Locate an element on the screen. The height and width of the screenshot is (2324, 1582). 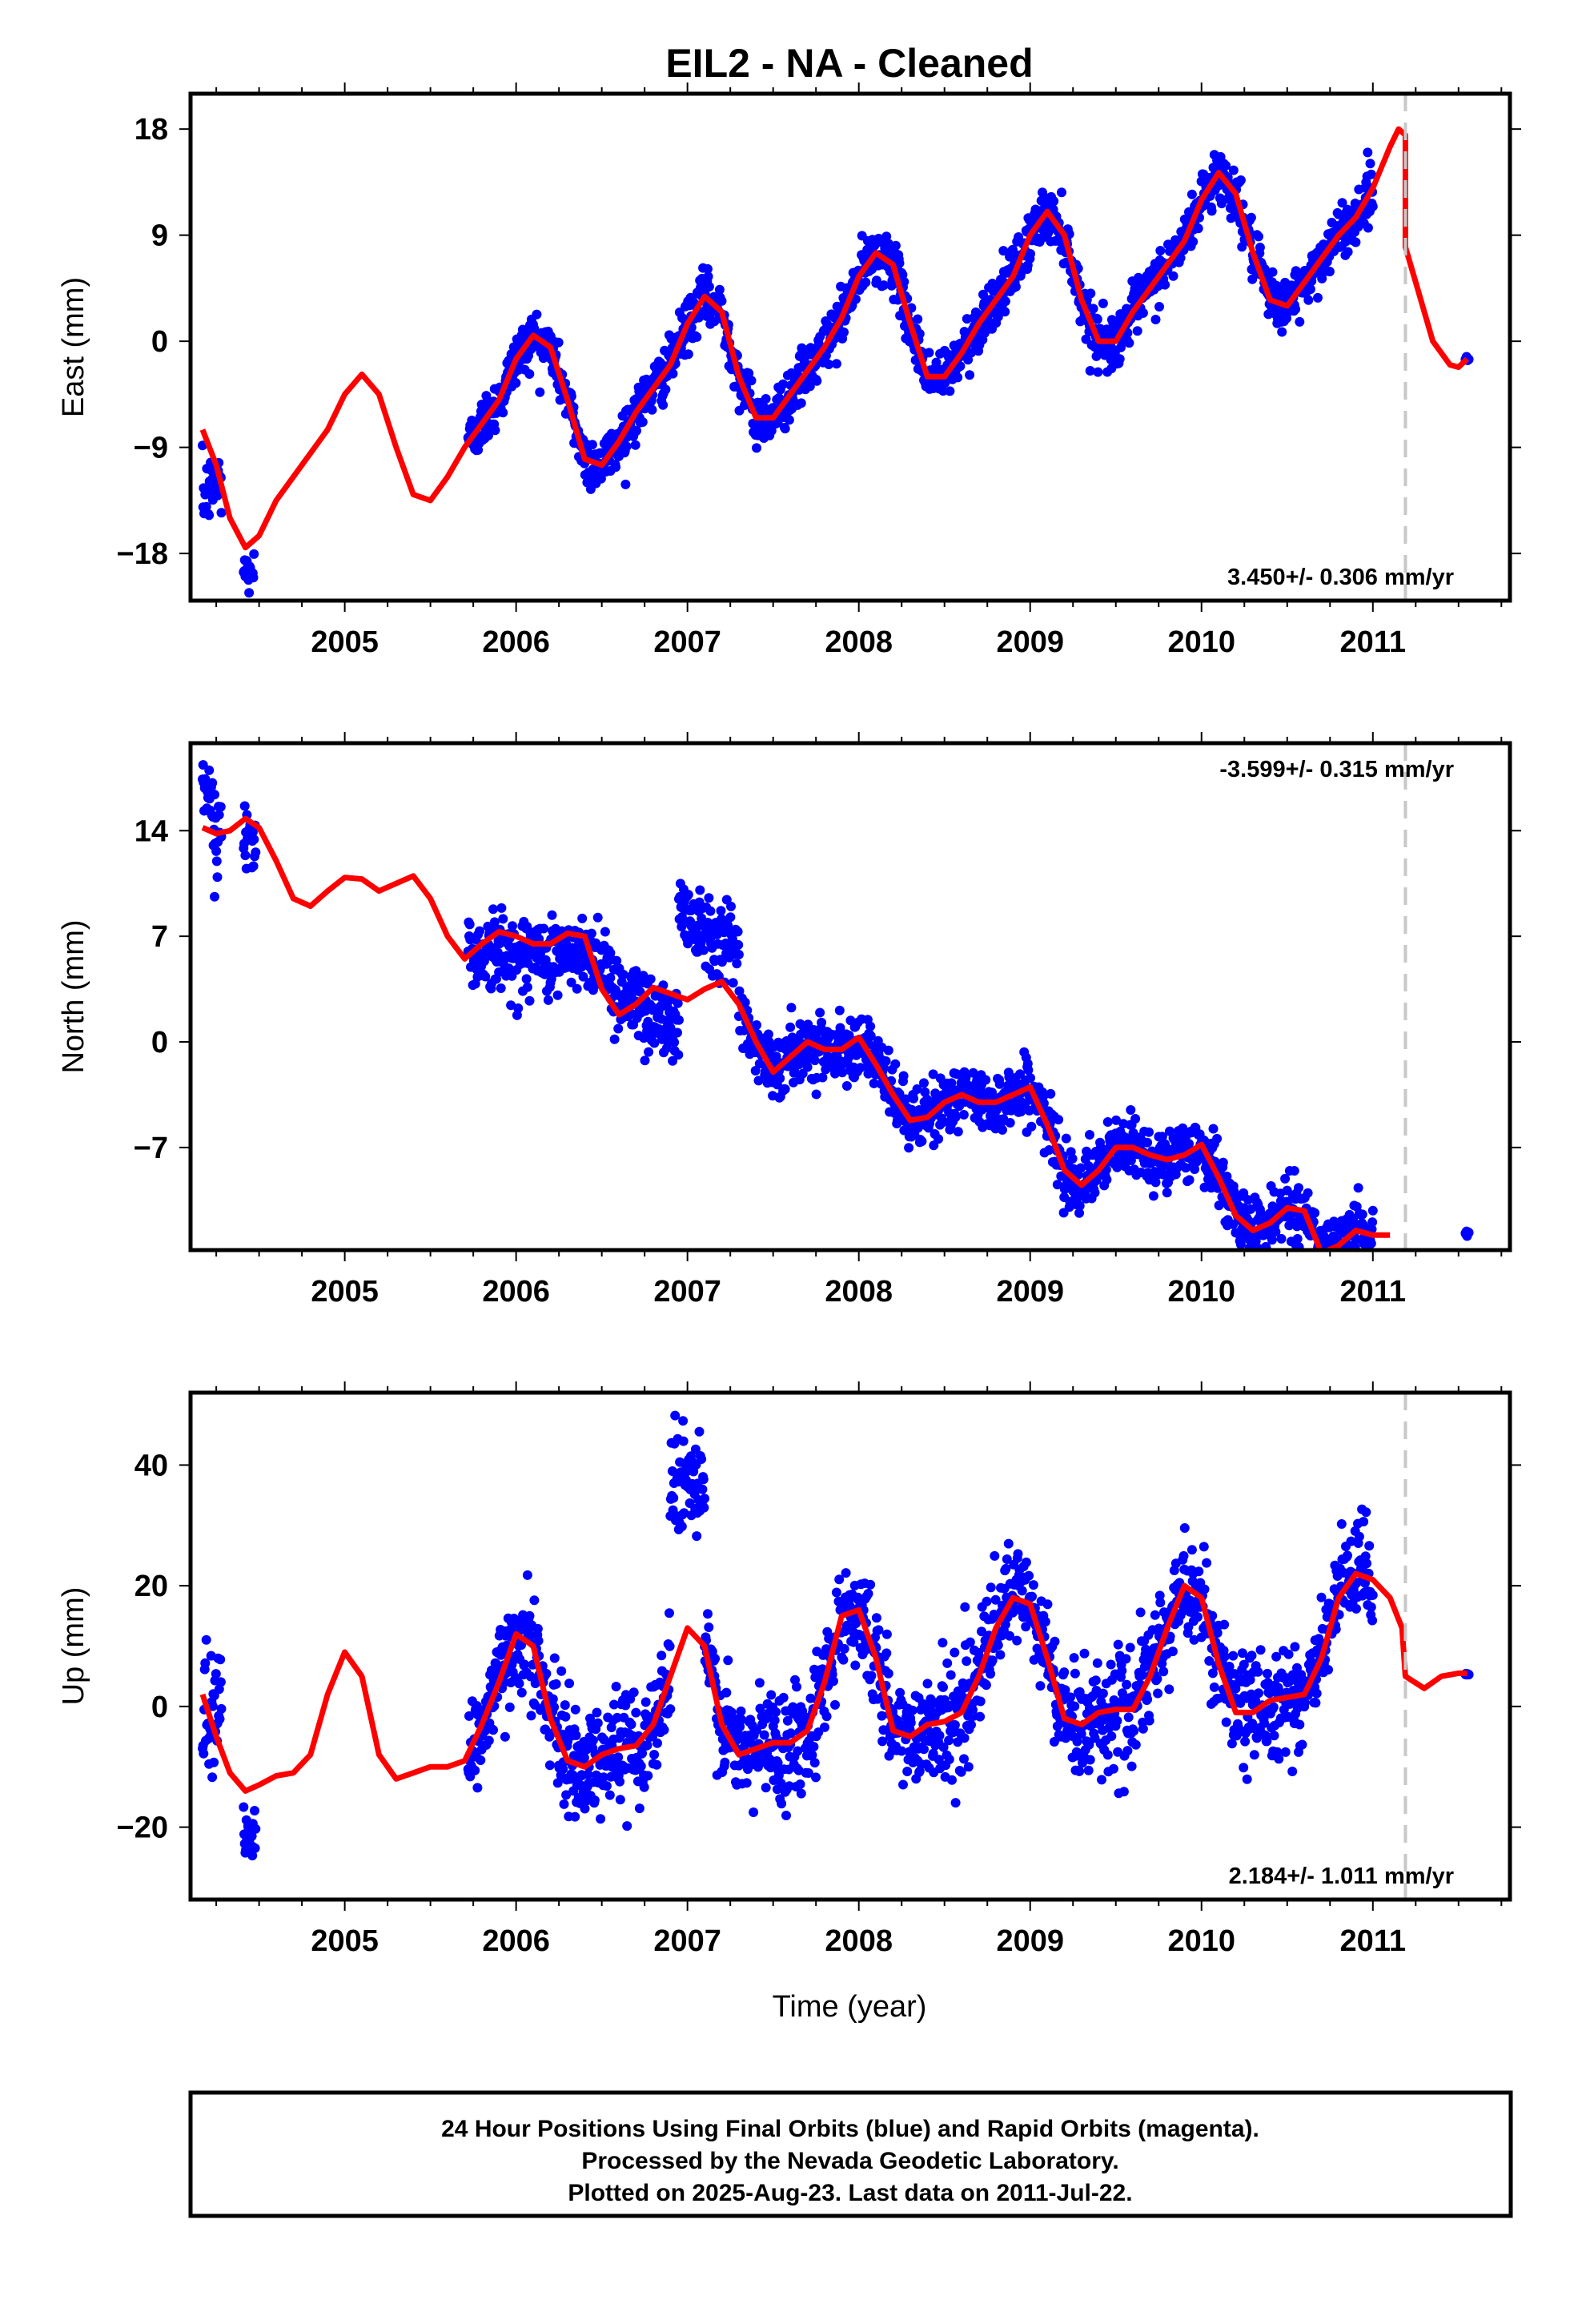
y-tick-label: 0 is located at coordinates (159, 342).